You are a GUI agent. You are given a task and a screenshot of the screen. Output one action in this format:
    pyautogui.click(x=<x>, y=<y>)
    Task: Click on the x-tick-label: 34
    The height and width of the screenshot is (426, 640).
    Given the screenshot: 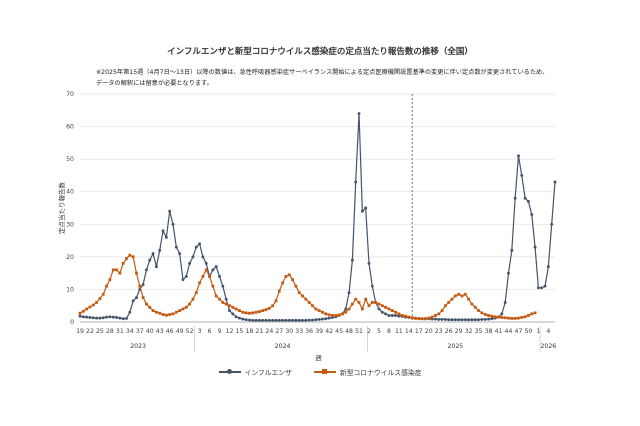 What is the action you would take?
    pyautogui.click(x=130, y=331)
    